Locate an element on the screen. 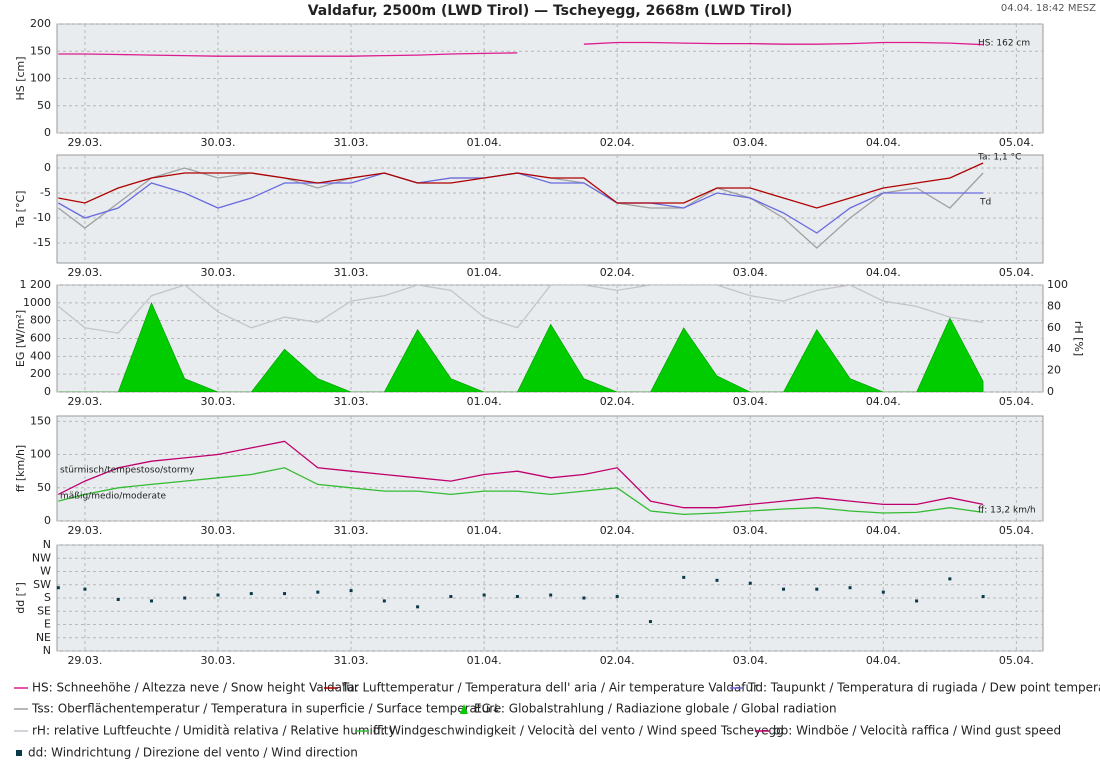 The width and height of the screenshot is (1100, 766). y2-tick-label: 60 is located at coordinates (1054, 327).